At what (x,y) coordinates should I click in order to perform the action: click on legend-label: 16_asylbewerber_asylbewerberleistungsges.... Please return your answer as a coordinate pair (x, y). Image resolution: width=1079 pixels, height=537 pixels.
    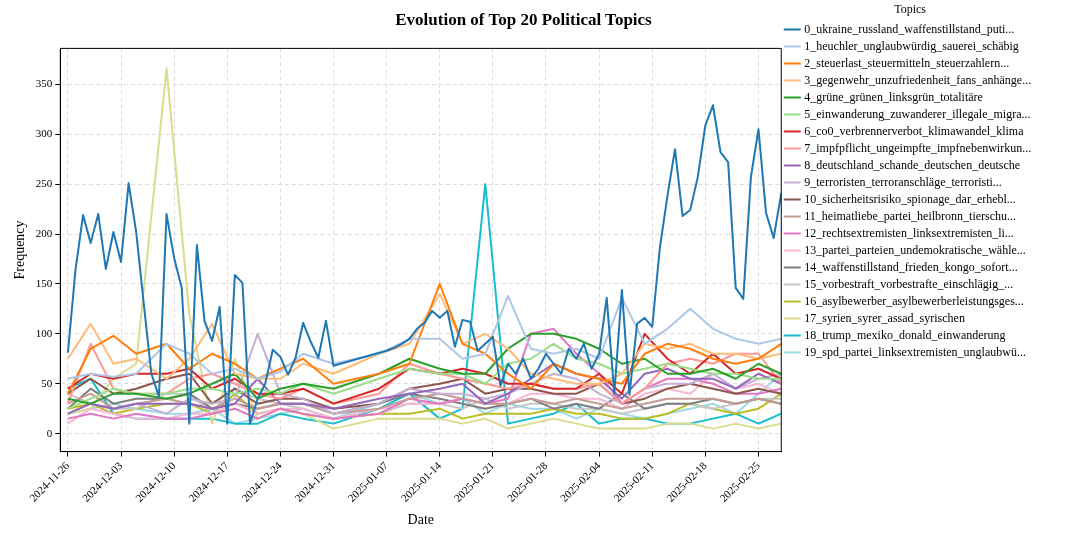
    Looking at the image, I should click on (914, 300).